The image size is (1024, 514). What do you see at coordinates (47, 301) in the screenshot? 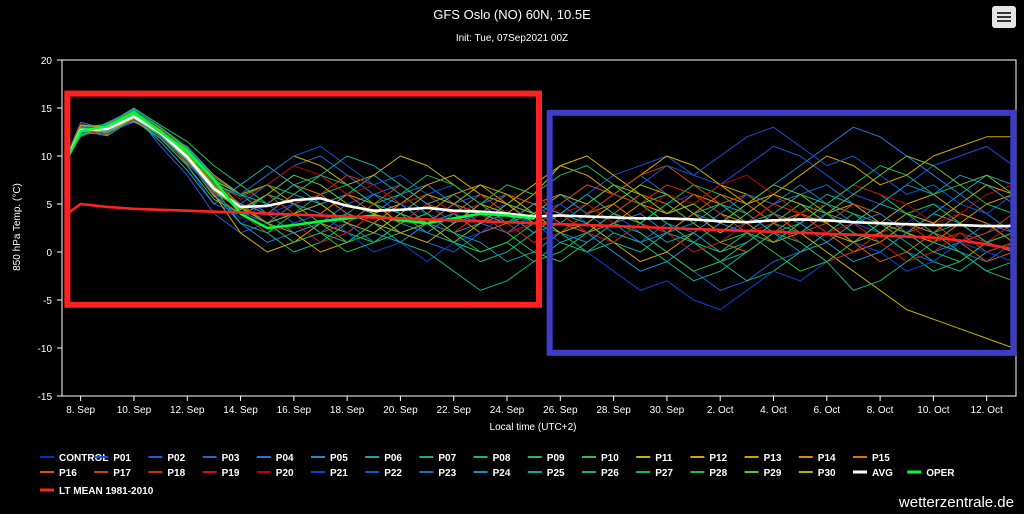
I see `y-tick-label: -5` at bounding box center [47, 301].